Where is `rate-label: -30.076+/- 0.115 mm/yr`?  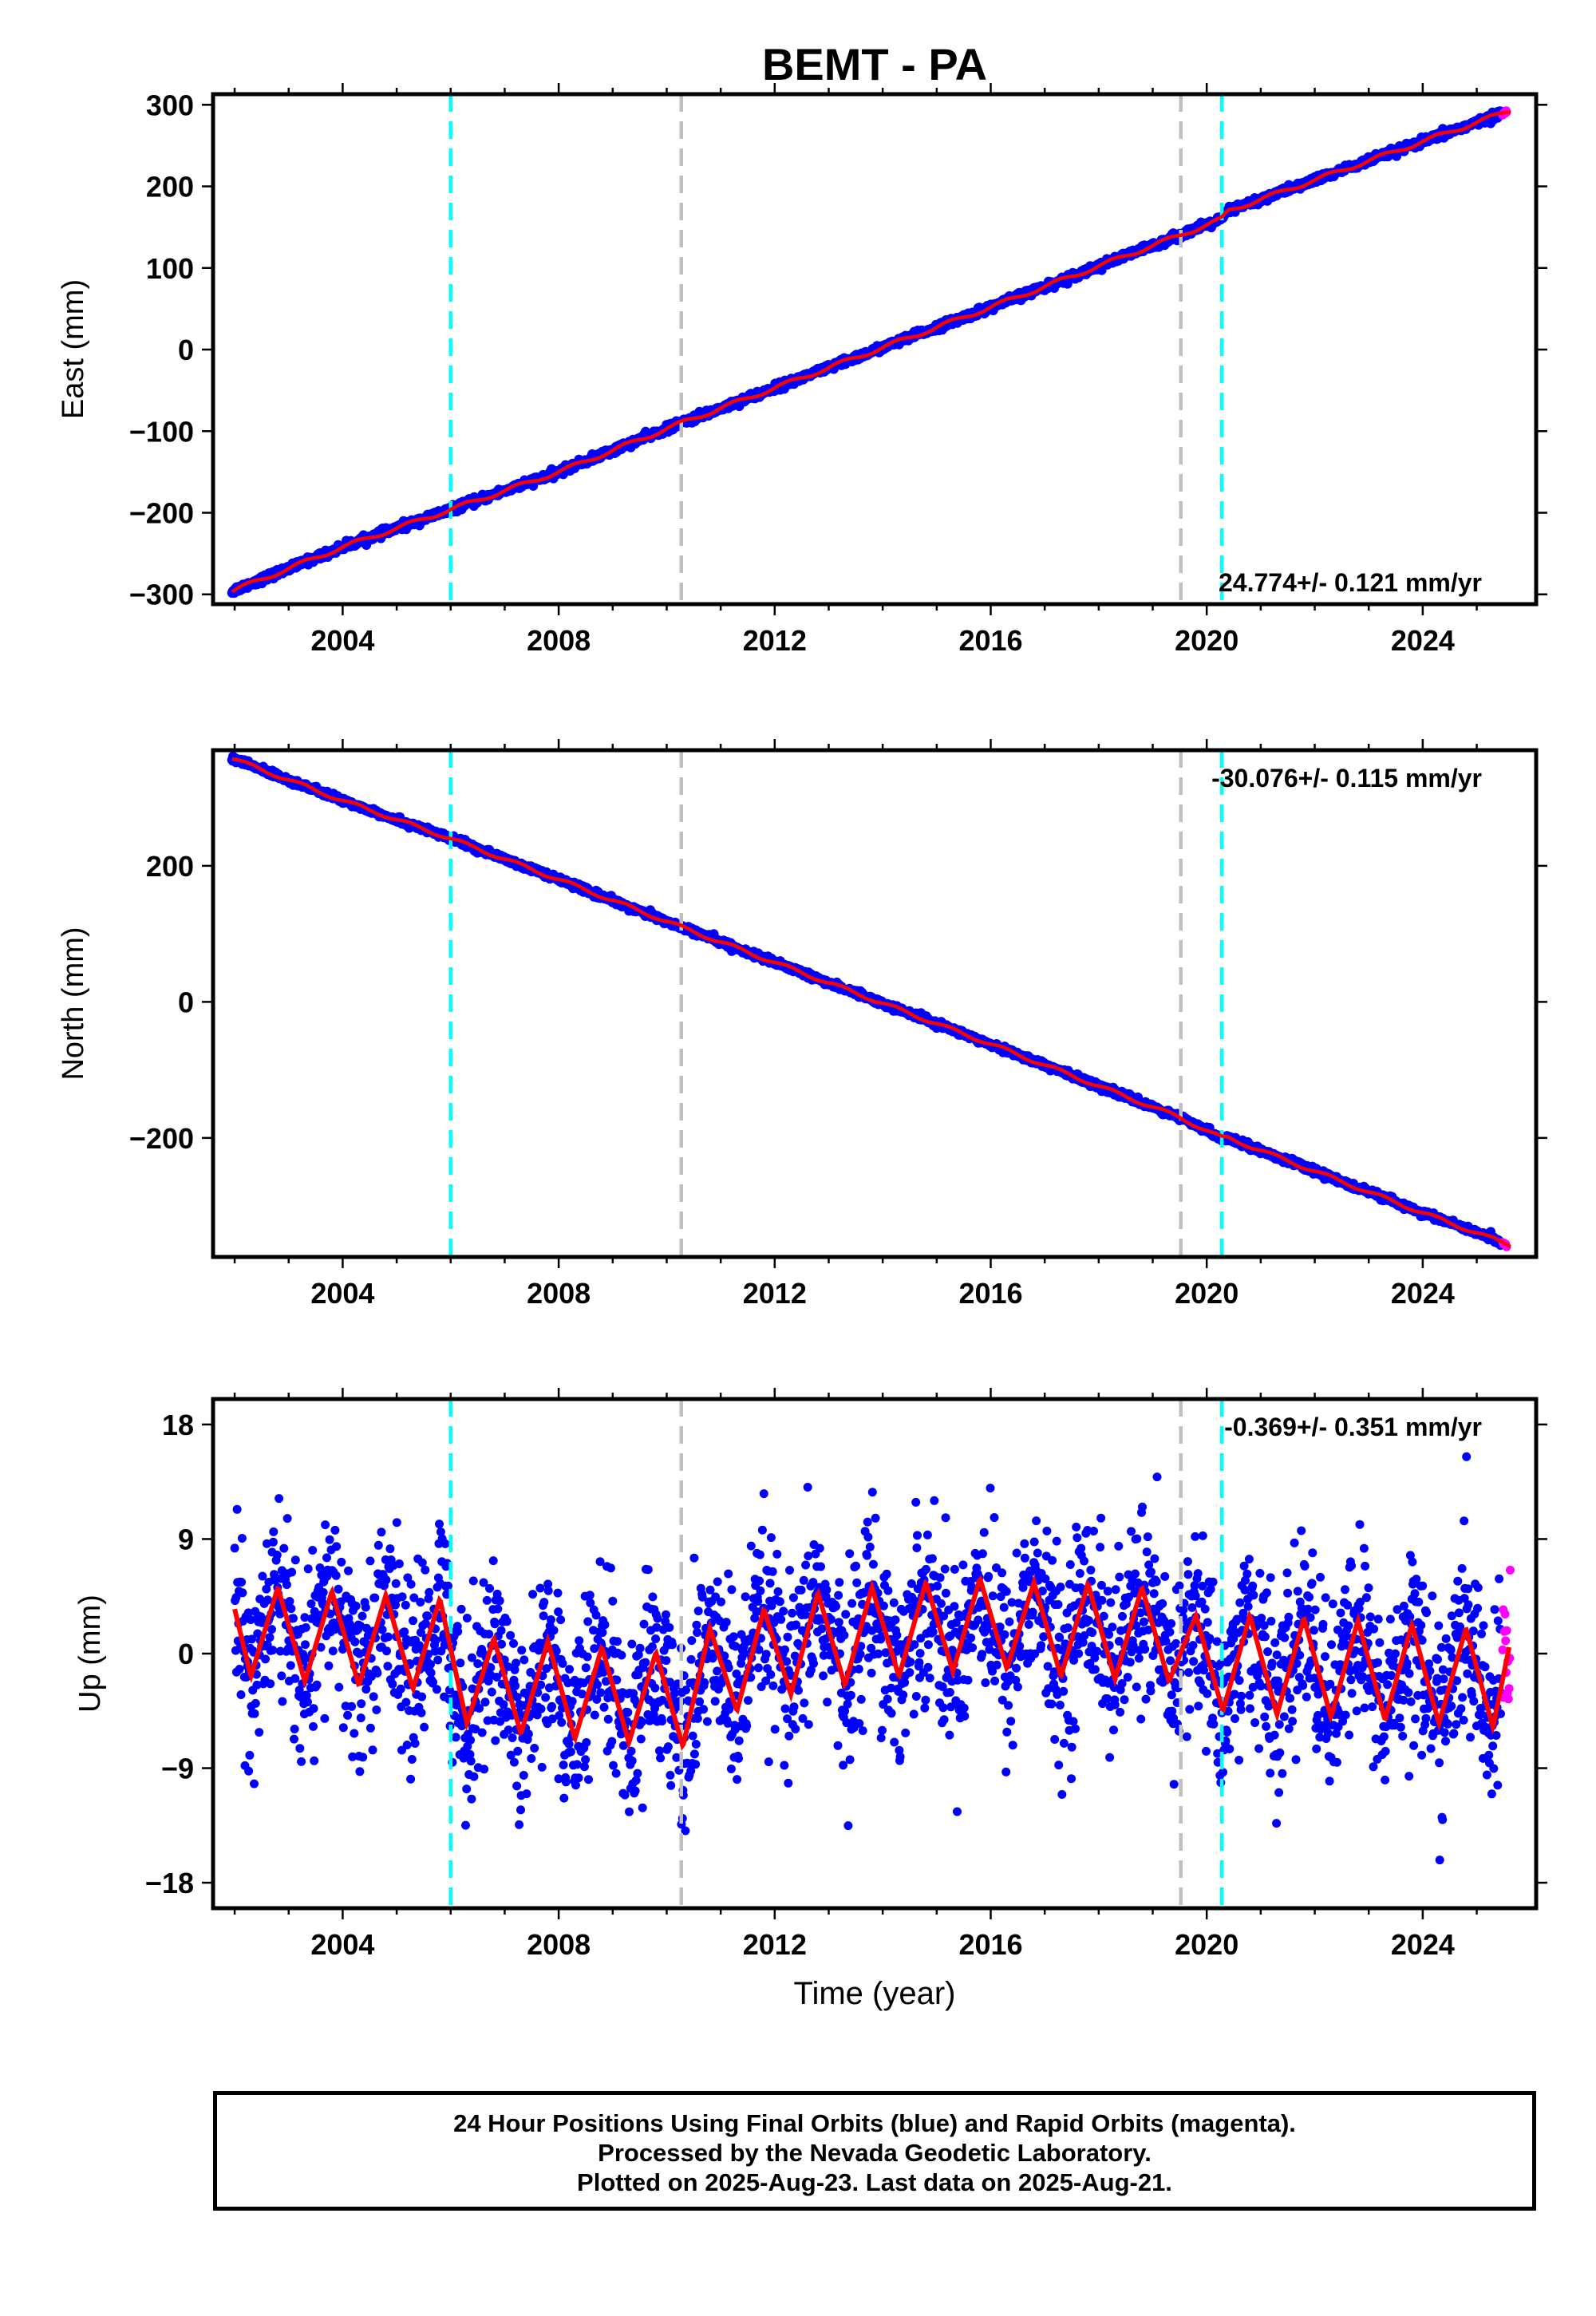
rate-label: -30.076+/- 0.115 mm/yr is located at coordinates (1346, 778).